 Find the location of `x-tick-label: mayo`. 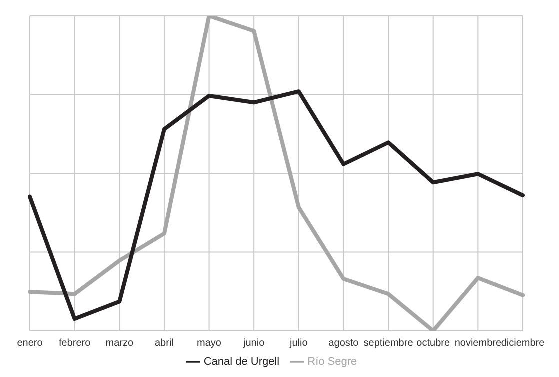

x-tick-label: mayo is located at coordinates (209, 344).